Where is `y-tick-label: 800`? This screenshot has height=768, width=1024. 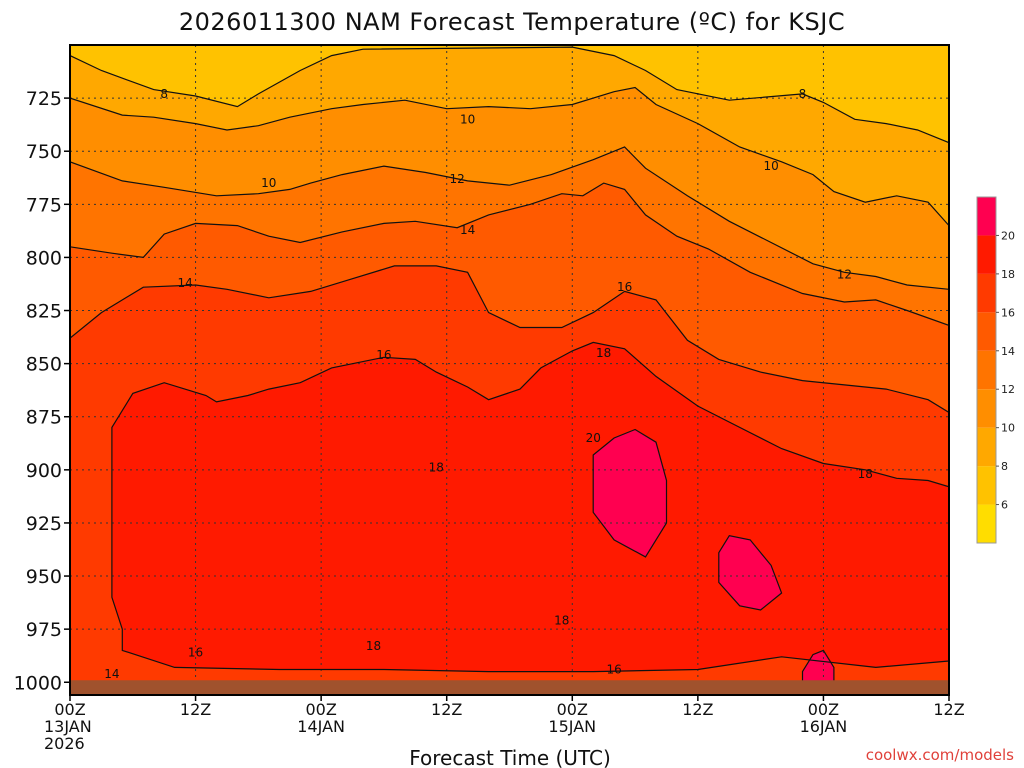
y-tick-label: 800 is located at coordinates (44, 258).